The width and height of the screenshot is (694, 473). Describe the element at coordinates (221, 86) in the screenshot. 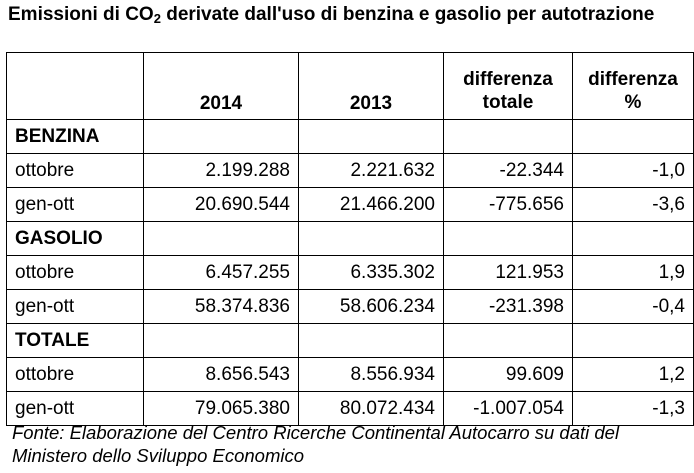

I see `header-cell-2014: 2014` at that location.